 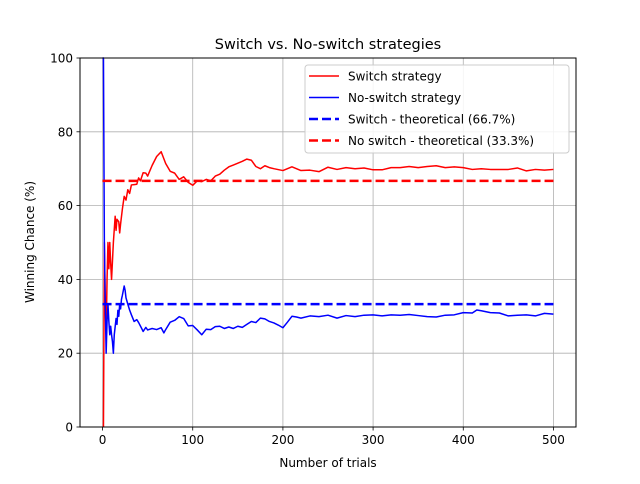 I want to click on y-axis-label: Winning Chance (%), so click(x=30, y=242).